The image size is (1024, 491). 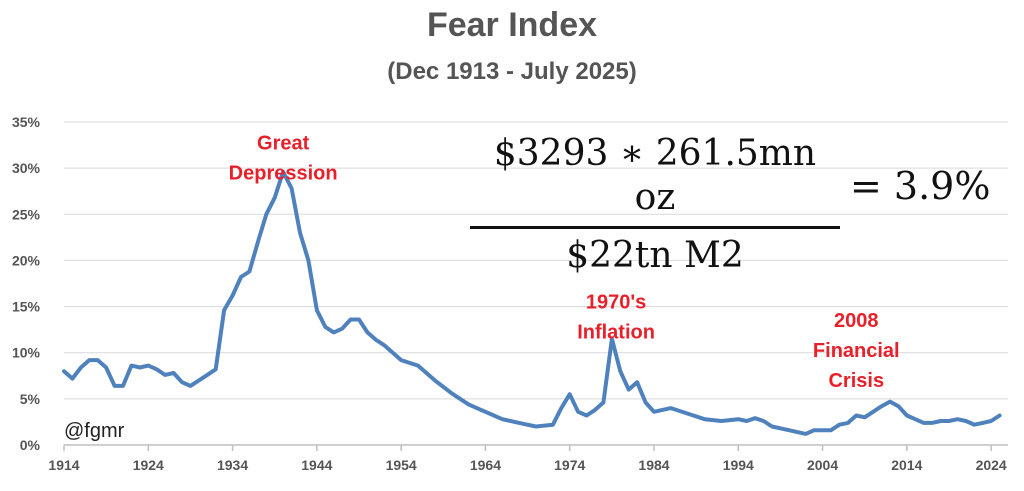 I want to click on y-tick-label: 5%, so click(x=30, y=399).